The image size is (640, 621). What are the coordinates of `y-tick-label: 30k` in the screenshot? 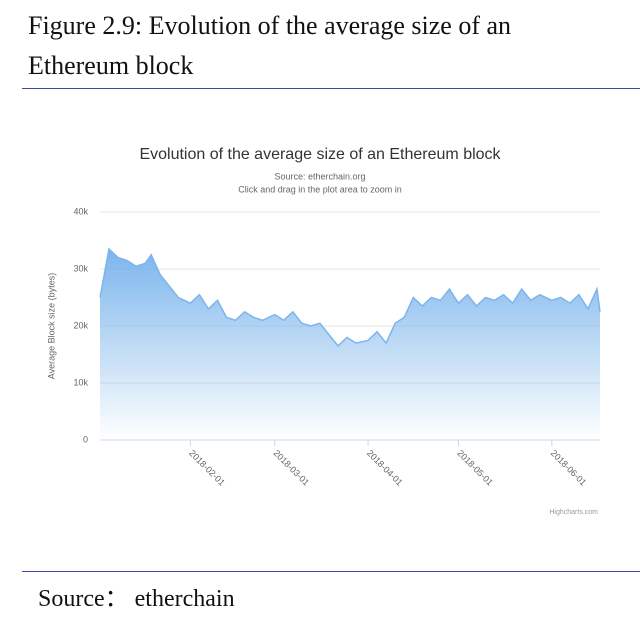 It's located at (80, 268).